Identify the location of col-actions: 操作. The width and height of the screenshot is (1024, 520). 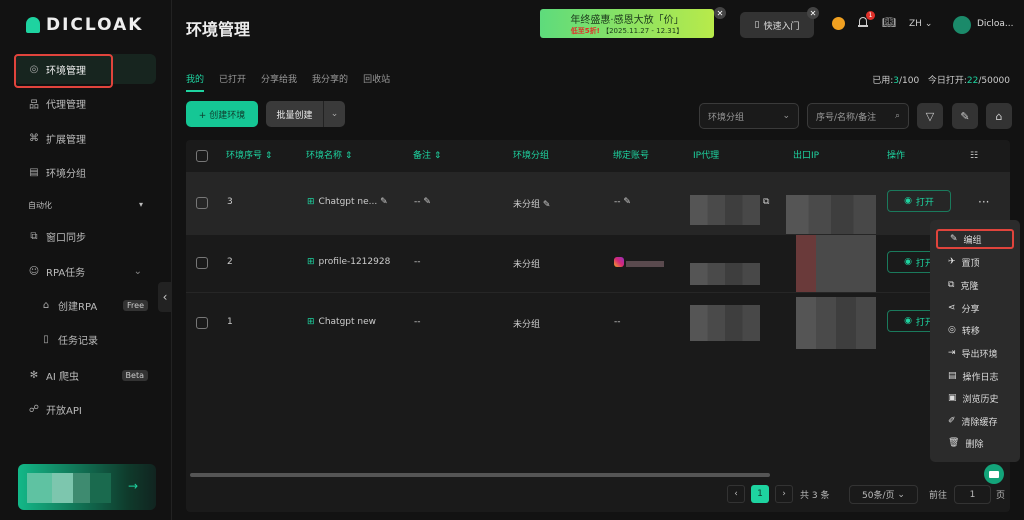
(896, 156).